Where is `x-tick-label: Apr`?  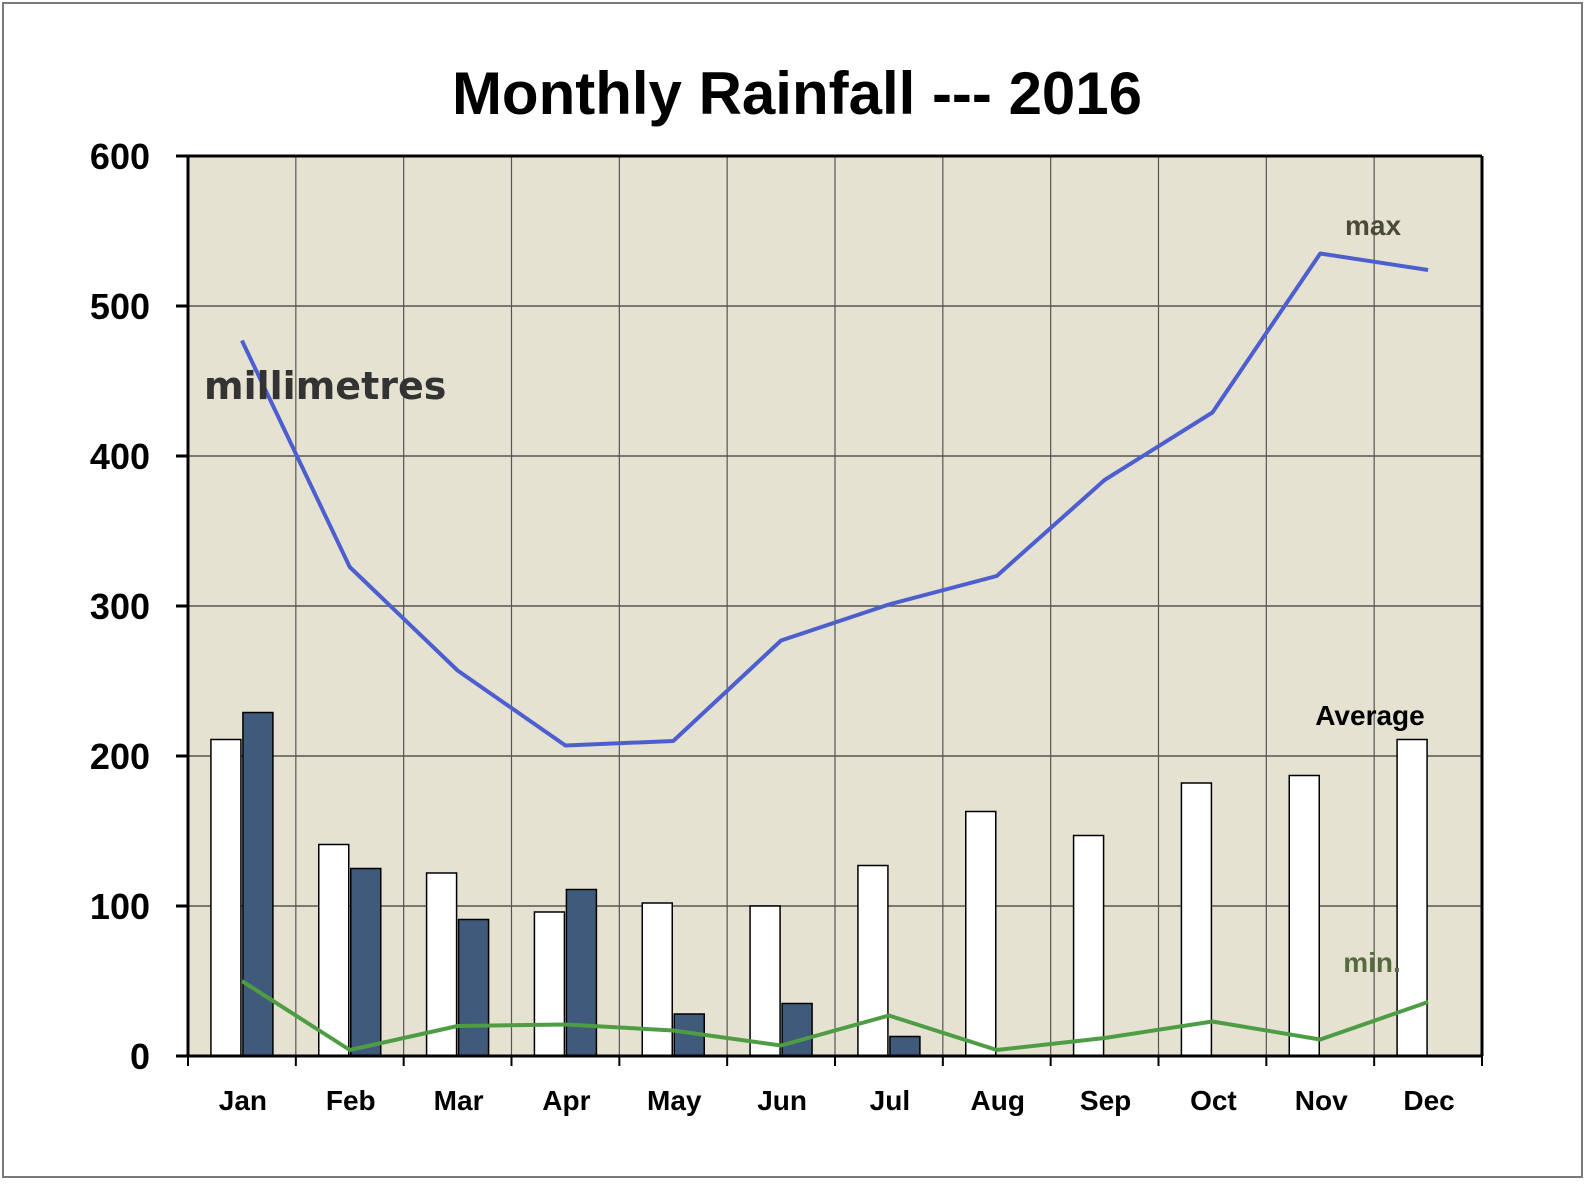
x-tick-label: Apr is located at coordinates (566, 1100).